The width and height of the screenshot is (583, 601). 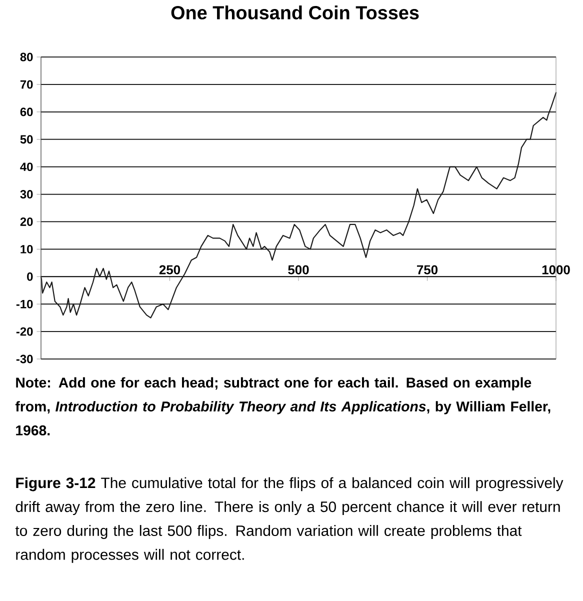 I want to click on x-tick-label: 750, so click(x=427, y=269).